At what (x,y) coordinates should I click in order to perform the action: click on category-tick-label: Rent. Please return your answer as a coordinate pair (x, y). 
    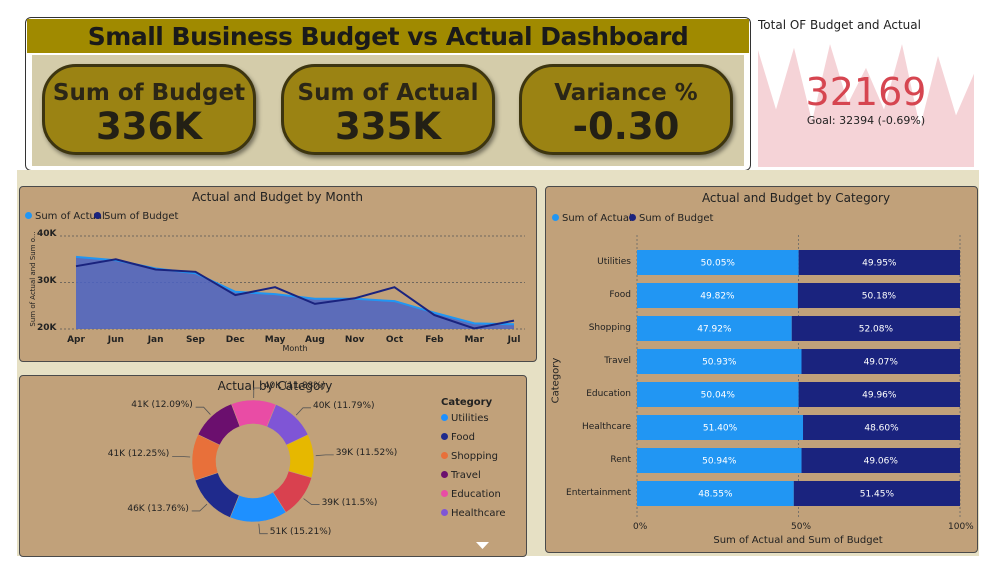
    Looking at the image, I should click on (620, 460).